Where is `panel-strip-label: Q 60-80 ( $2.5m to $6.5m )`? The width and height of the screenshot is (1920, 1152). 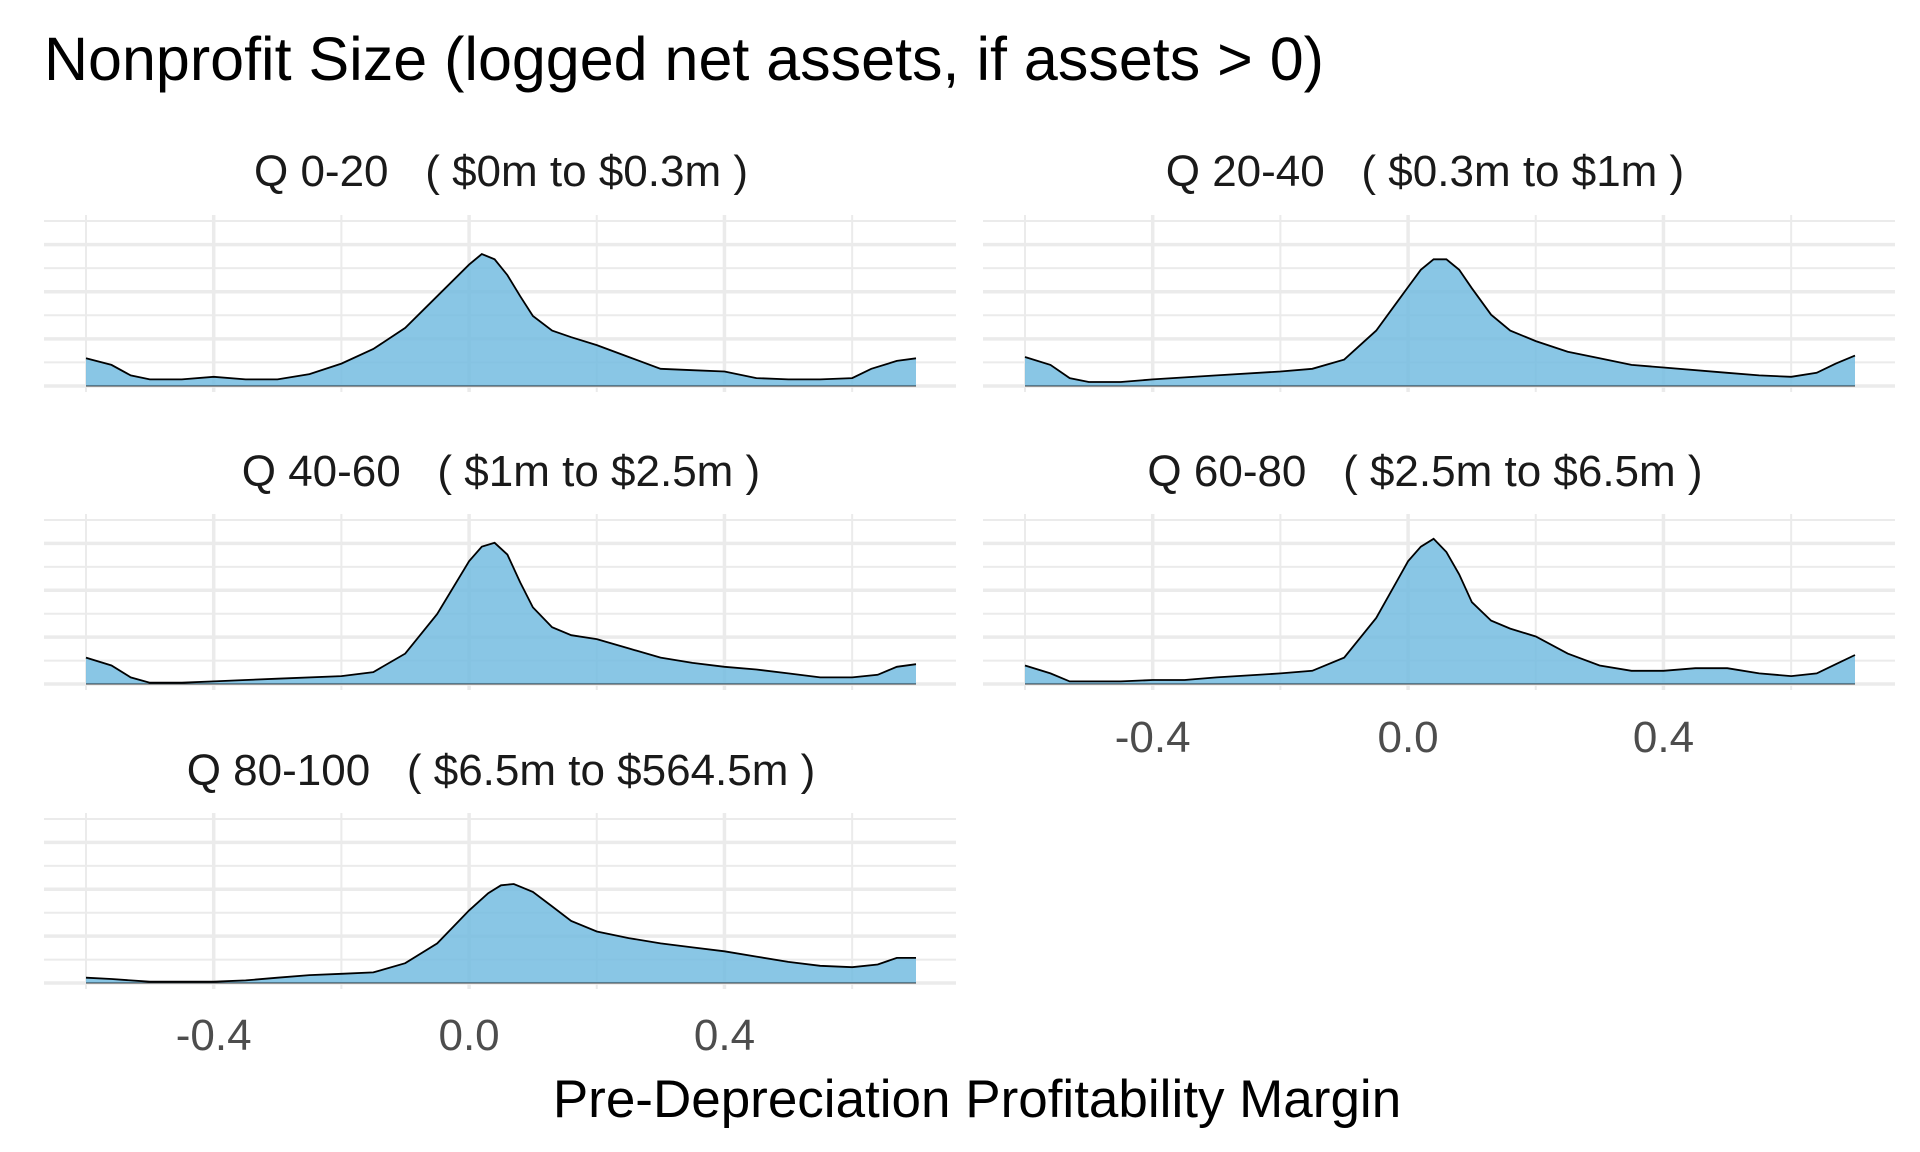 panel-strip-label: Q 60-80 ( $2.5m to $6.5m ) is located at coordinates (1424, 471).